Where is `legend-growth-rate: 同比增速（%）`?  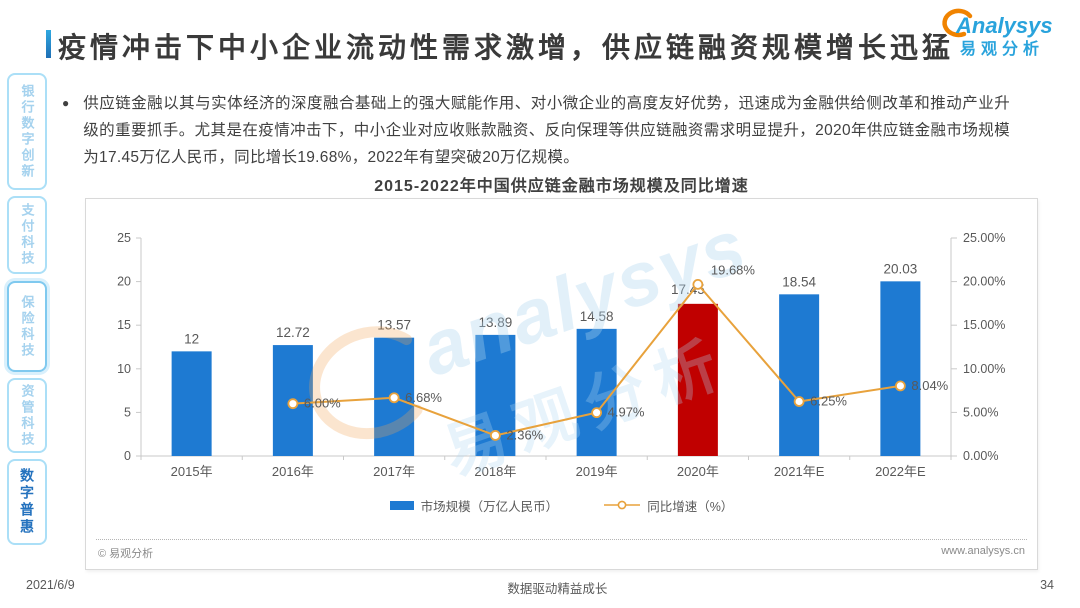
legend-growth-rate: 同比增速（%） is located at coordinates (668, 505).